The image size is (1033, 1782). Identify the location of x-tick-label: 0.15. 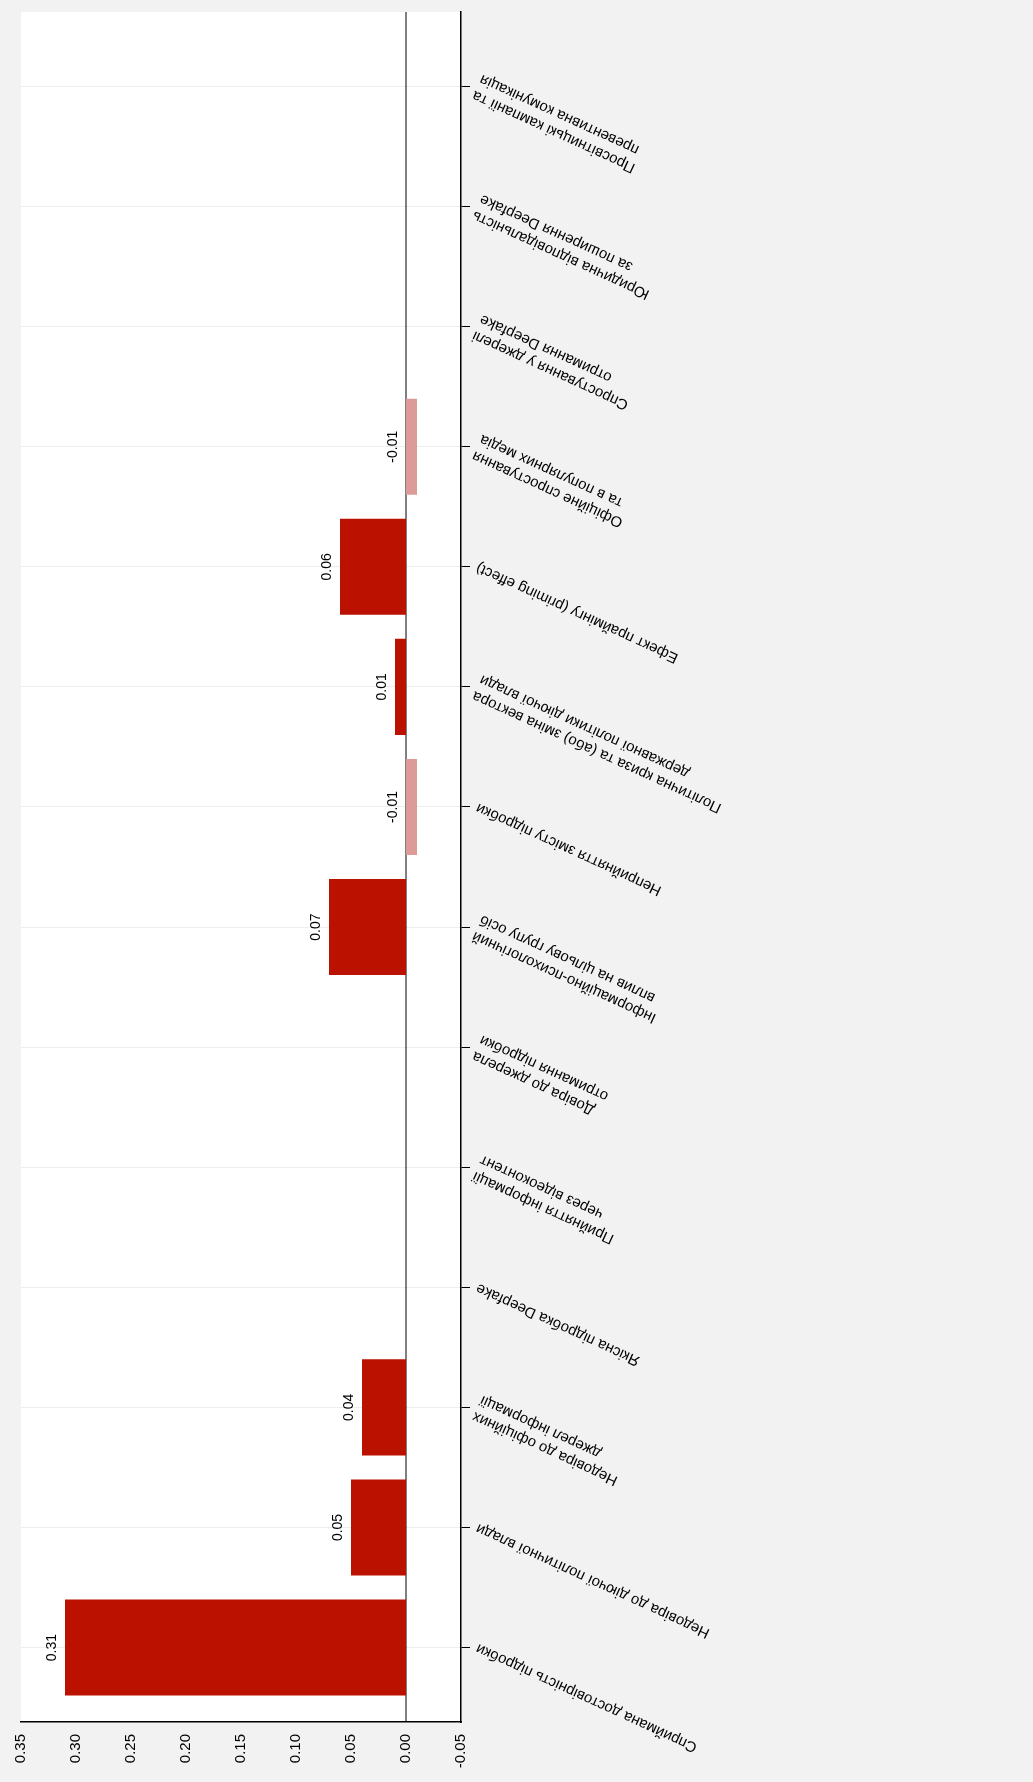
(240, 1749).